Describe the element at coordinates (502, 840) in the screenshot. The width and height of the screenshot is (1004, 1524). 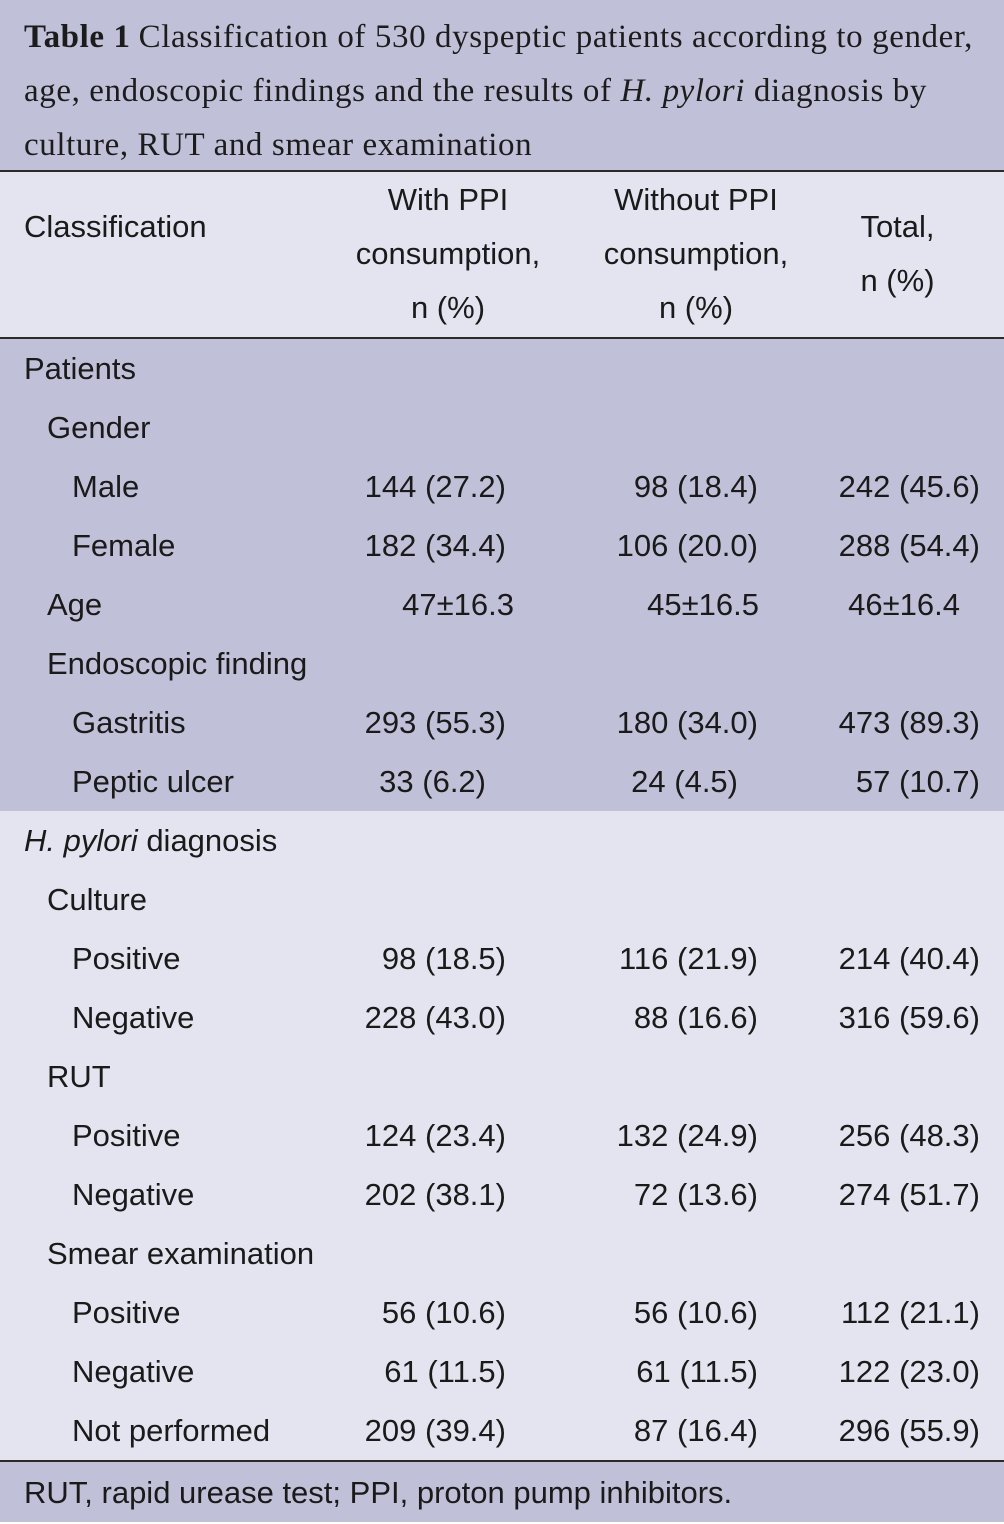
I see `diagnosis-heading-row: H. pylori diagnosis` at that location.